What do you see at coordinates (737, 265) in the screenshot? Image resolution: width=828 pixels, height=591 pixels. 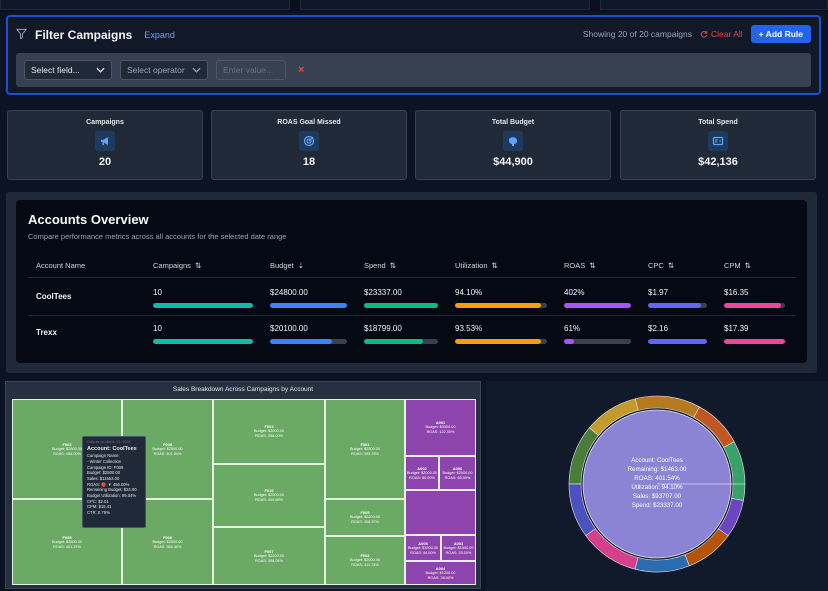 I see `col-header-cpm: CPM ⇅` at bounding box center [737, 265].